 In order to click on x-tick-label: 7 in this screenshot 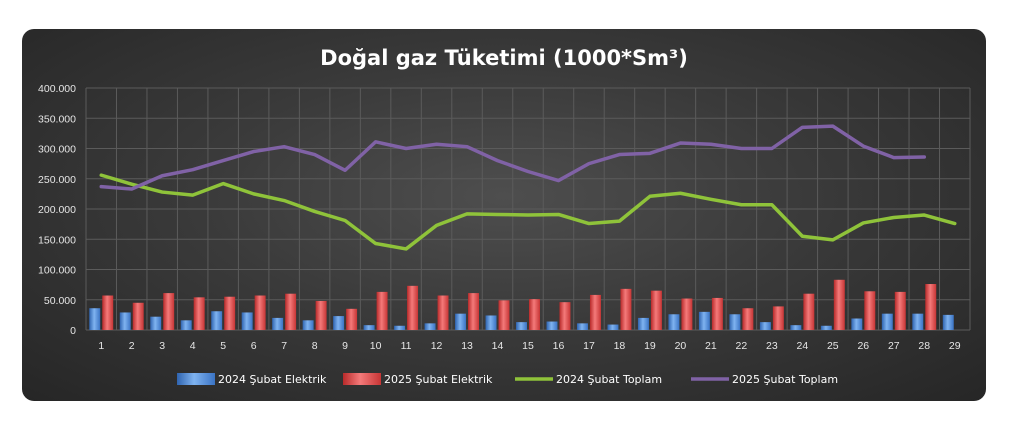, I will do `click(284, 346)`.